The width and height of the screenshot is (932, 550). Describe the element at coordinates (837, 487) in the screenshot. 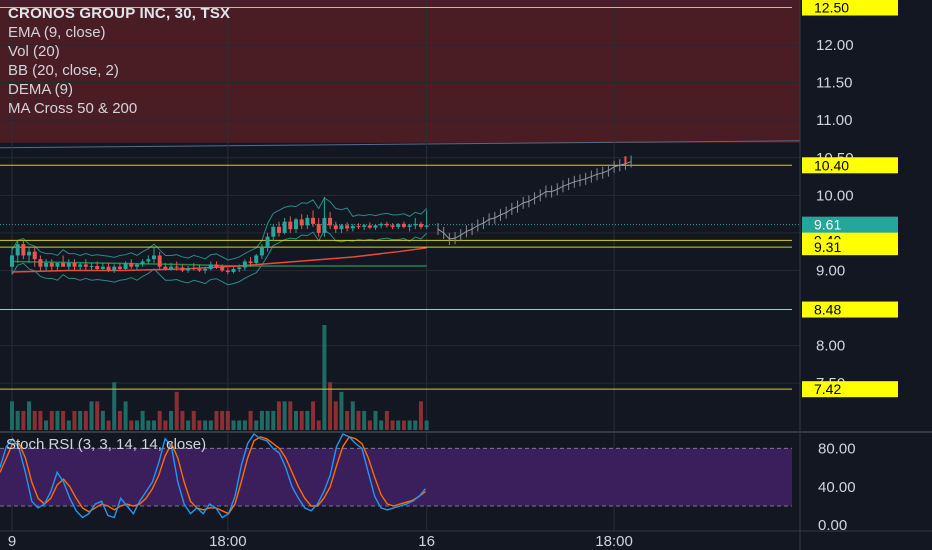

I see `stoch-tick-label: 40.00` at that location.